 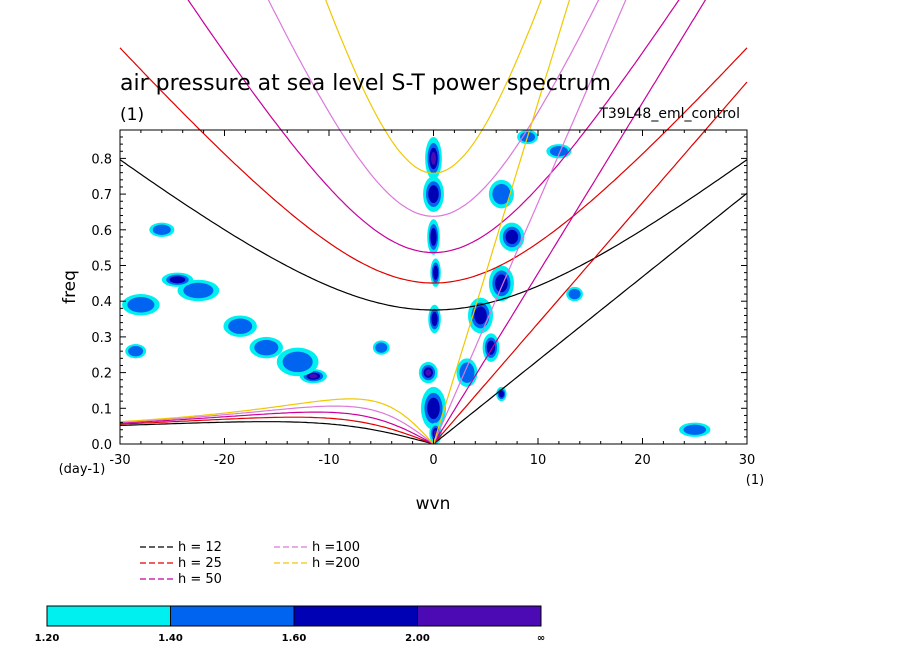 What do you see at coordinates (101, 267) in the screenshot?
I see `y-tick-label: 0.5` at bounding box center [101, 267].